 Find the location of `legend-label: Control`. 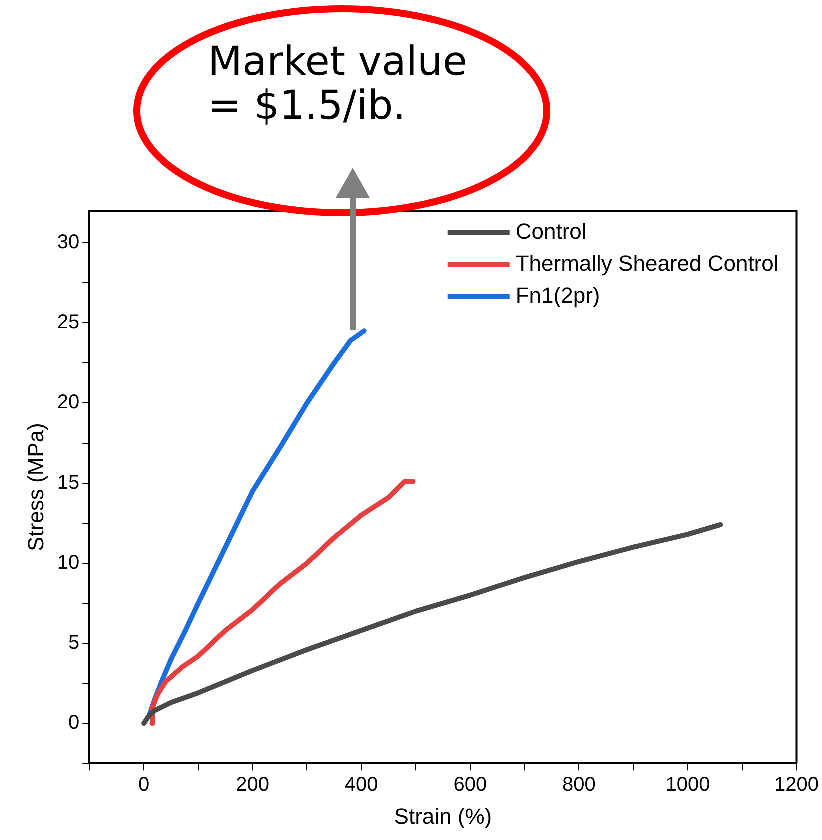

legend-label: Control is located at coordinates (551, 231).